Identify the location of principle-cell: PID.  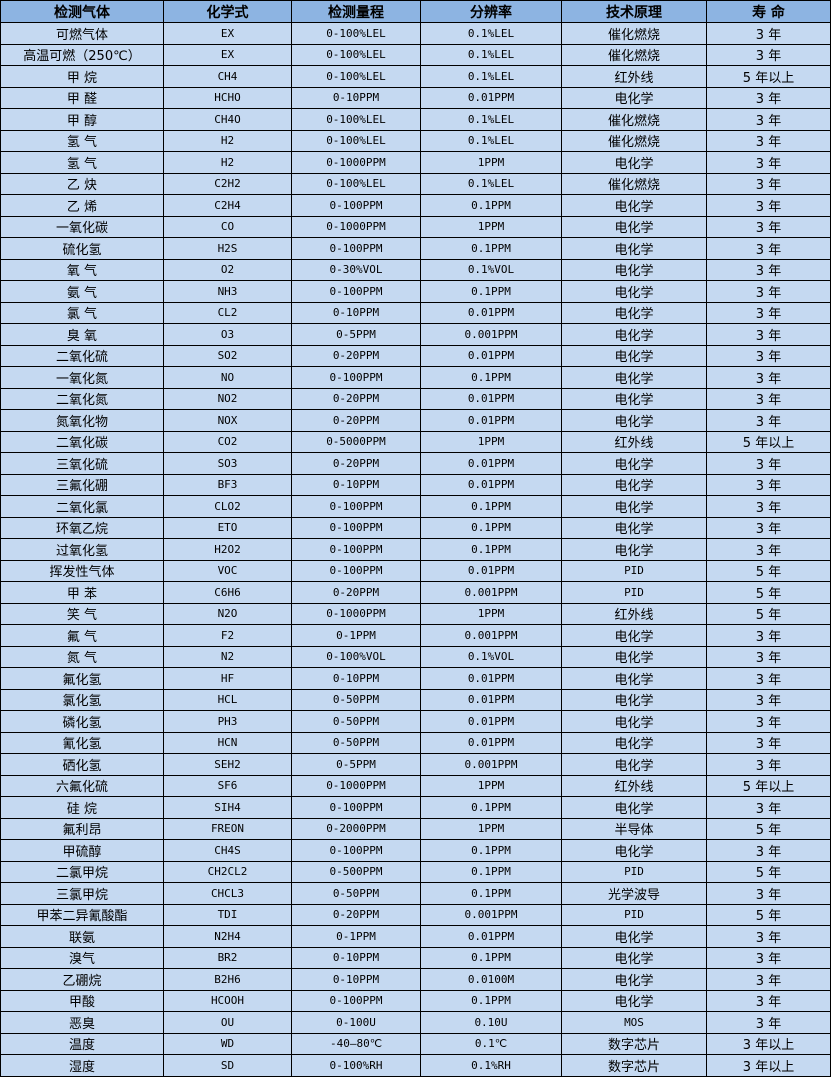
(634, 871).